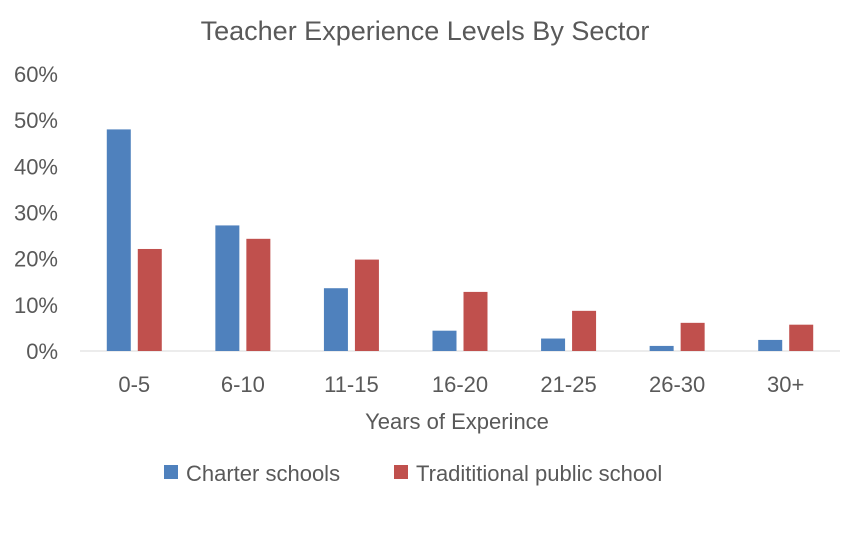  I want to click on x-tick-label: 30+, so click(785, 384).